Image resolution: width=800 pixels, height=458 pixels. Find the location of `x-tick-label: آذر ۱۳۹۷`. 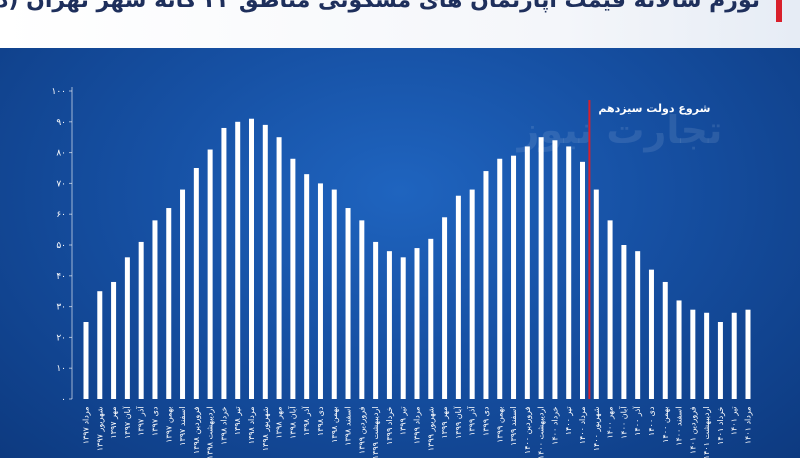

x-tick-label: آذر ۱۳۹۷ is located at coordinates (141, 421).